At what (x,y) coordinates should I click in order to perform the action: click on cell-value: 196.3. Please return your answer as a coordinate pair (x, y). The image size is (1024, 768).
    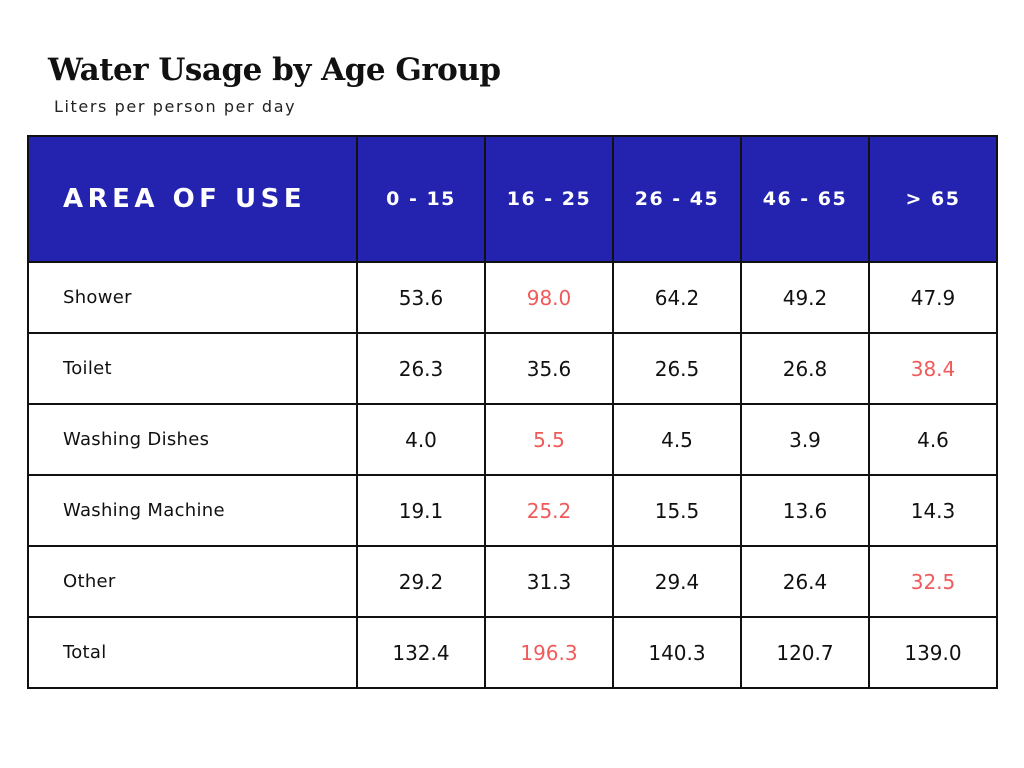
    Looking at the image, I should click on (549, 652).